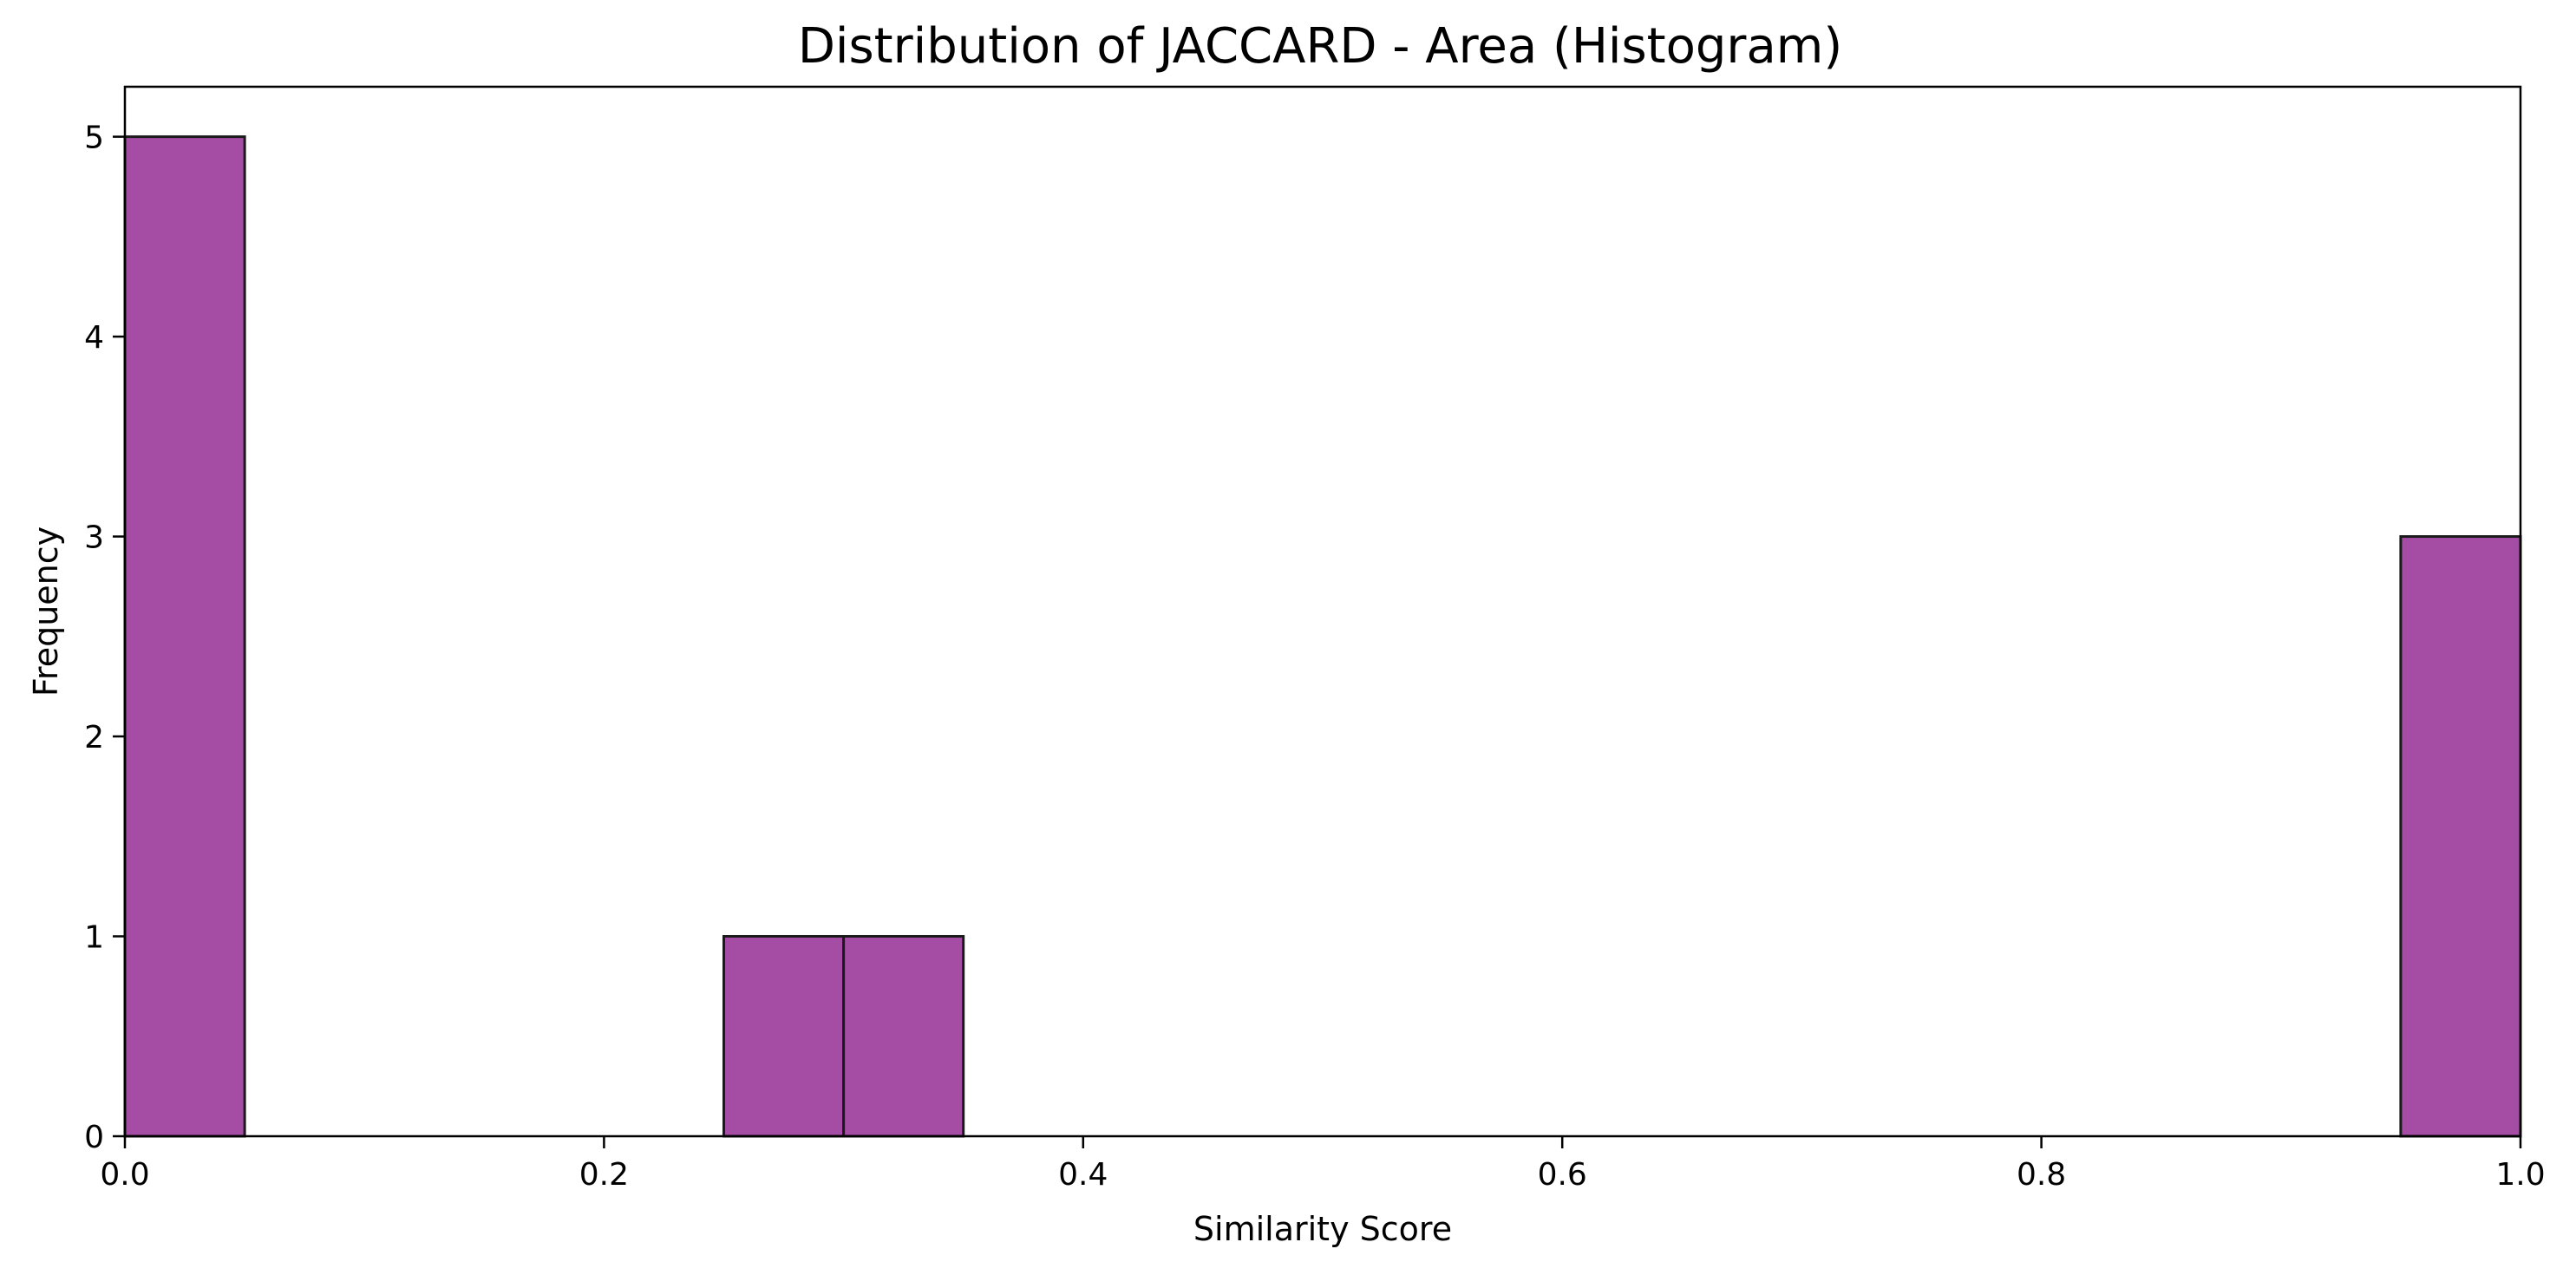 Image resolution: width=2576 pixels, height=1275 pixels. I want to click on y-tick-label-0: 0, so click(94, 1137).